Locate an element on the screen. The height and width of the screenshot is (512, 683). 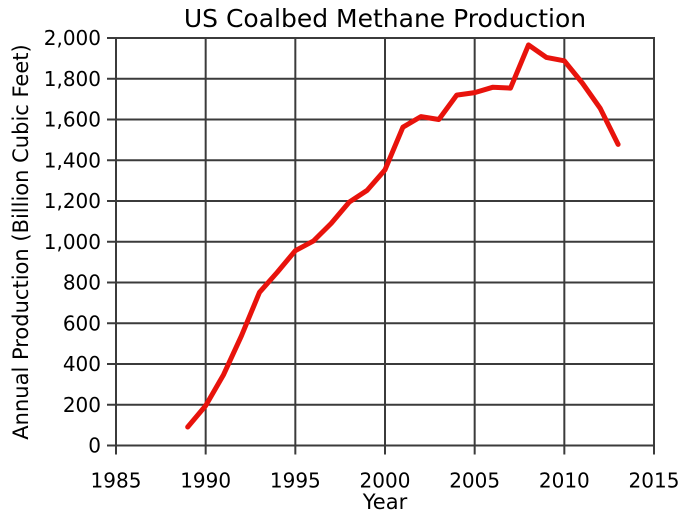
x-tick-labels: 1985 1990 1995 2000 2005 2010 2015 is located at coordinates (385, 481).